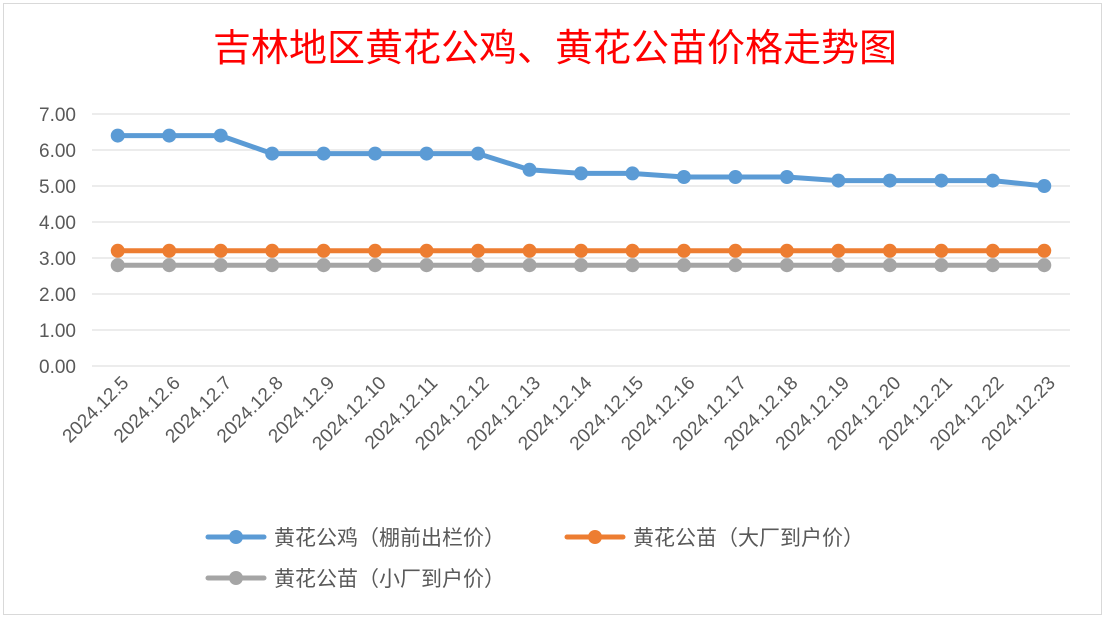  What do you see at coordinates (57, 367) in the screenshot?
I see `y-tick-label: 0.00` at bounding box center [57, 367].